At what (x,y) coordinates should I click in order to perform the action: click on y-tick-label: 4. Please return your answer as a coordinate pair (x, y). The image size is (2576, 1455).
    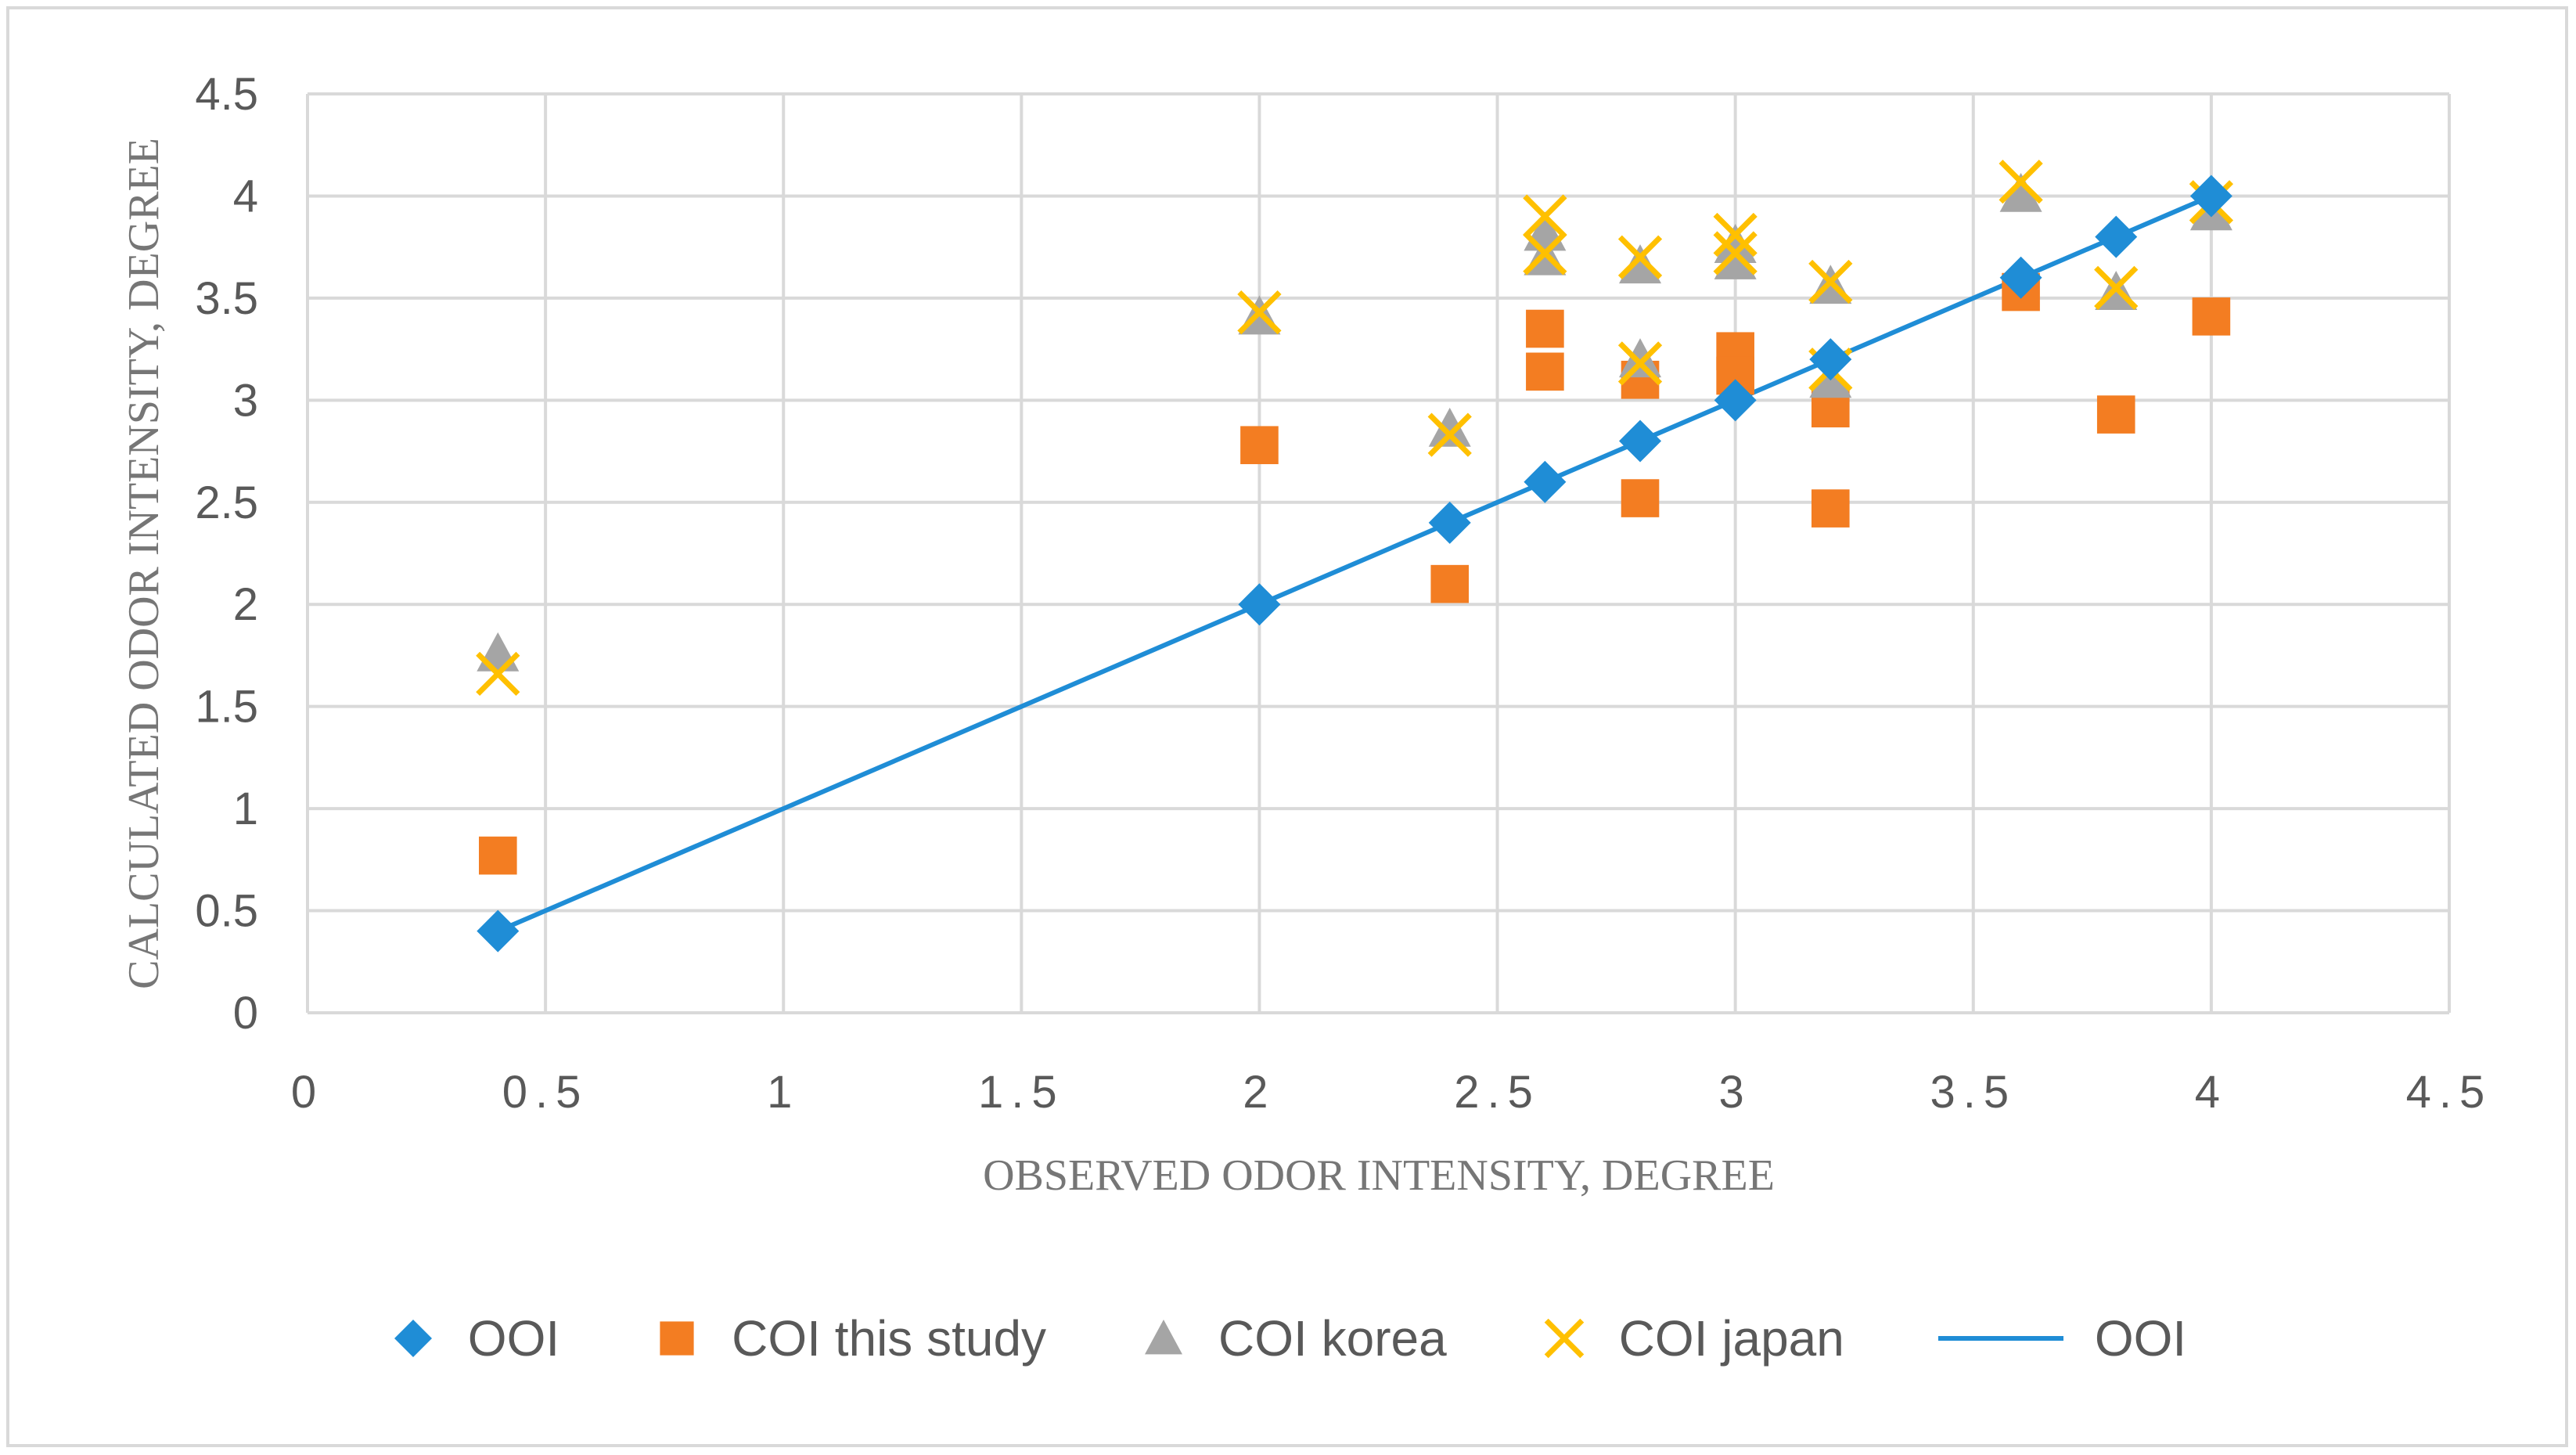
    Looking at the image, I should click on (246, 196).